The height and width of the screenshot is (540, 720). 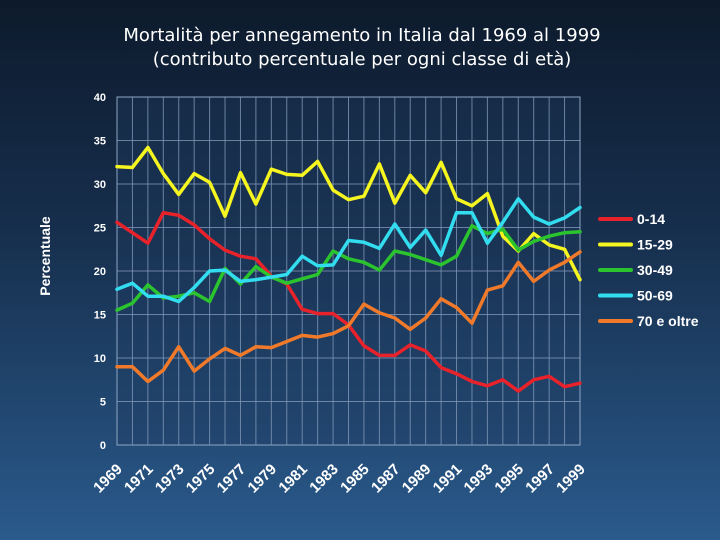 What do you see at coordinates (100, 359) in the screenshot?
I see `y-tick-label: 10` at bounding box center [100, 359].